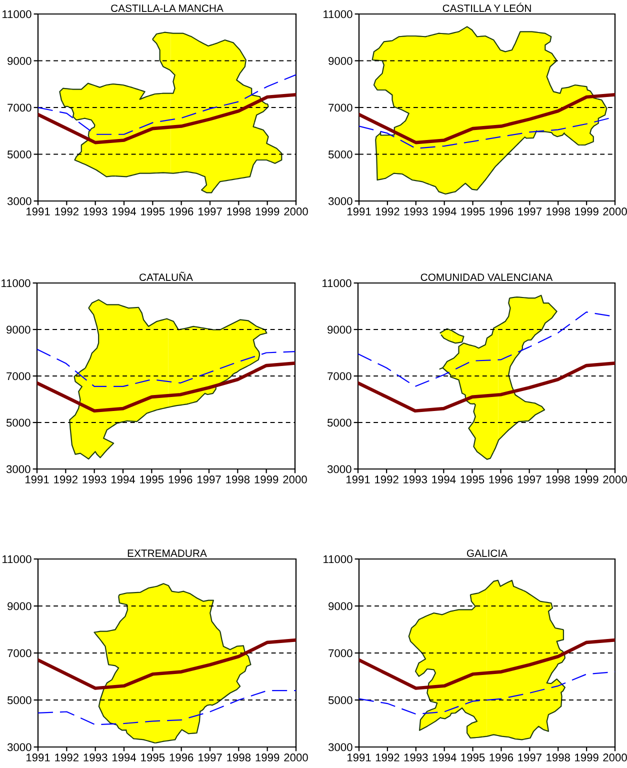  What do you see at coordinates (487, 553) in the screenshot?
I see `chart-title: GALICIA` at bounding box center [487, 553].